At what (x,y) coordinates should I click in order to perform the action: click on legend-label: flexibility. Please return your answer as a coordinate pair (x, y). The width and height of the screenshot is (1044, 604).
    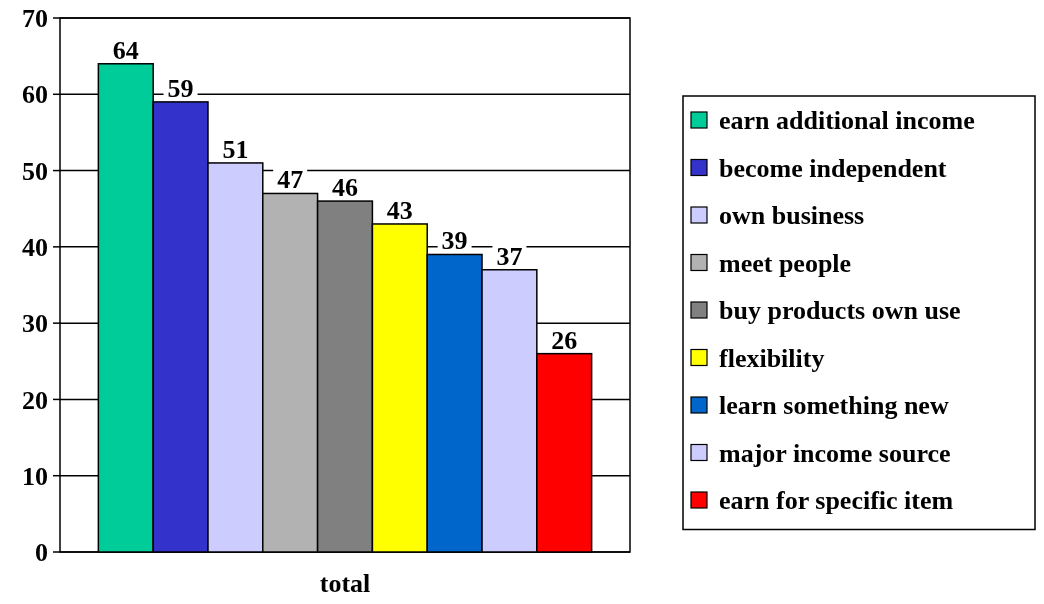
    Looking at the image, I should click on (772, 358).